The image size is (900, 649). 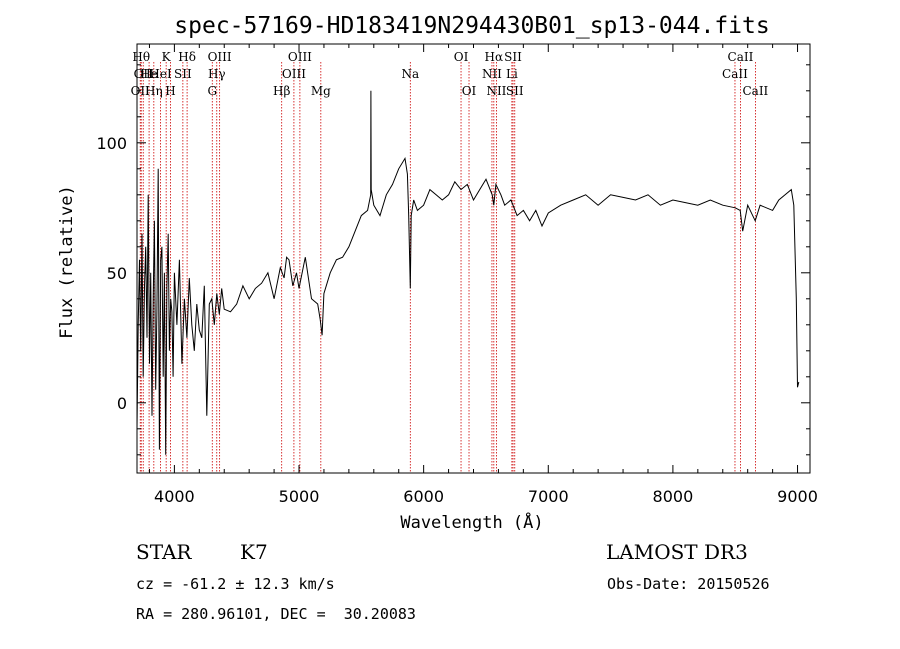 What do you see at coordinates (276, 614) in the screenshot?
I see `coordinates-readout: RA = 280.96101, DEC = 30.20083` at bounding box center [276, 614].